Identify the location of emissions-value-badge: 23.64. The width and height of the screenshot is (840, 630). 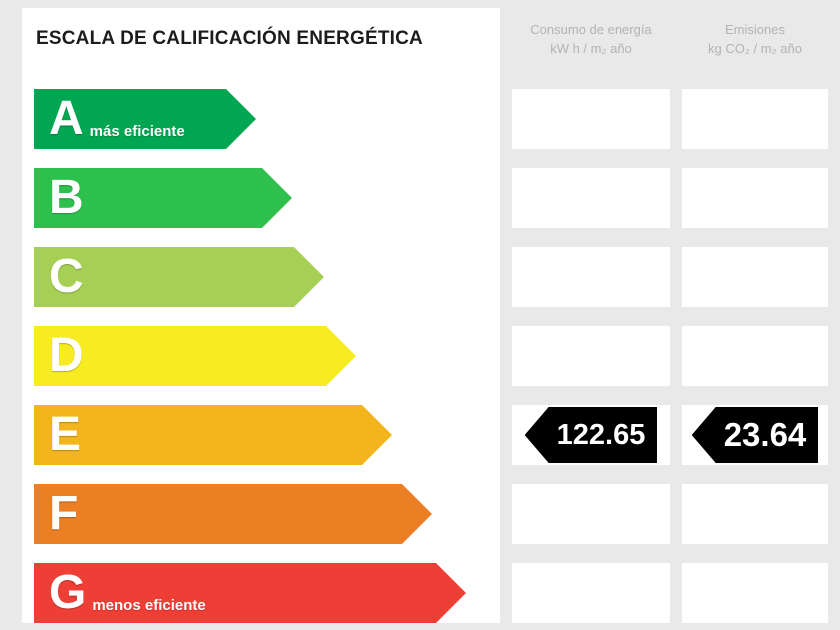
(755, 435).